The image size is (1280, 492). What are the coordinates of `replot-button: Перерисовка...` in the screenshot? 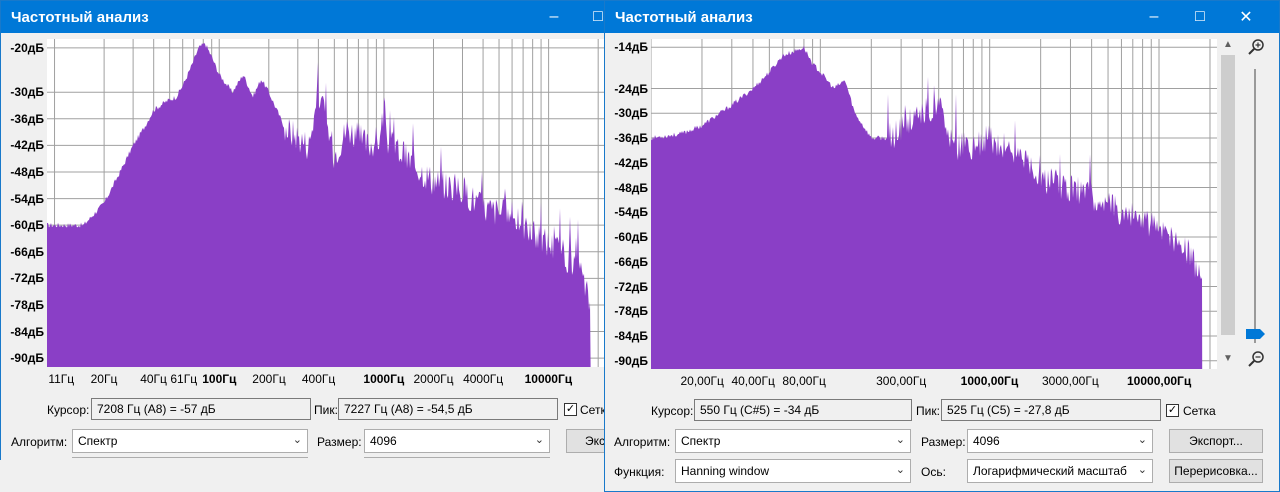 It's located at (1216, 471).